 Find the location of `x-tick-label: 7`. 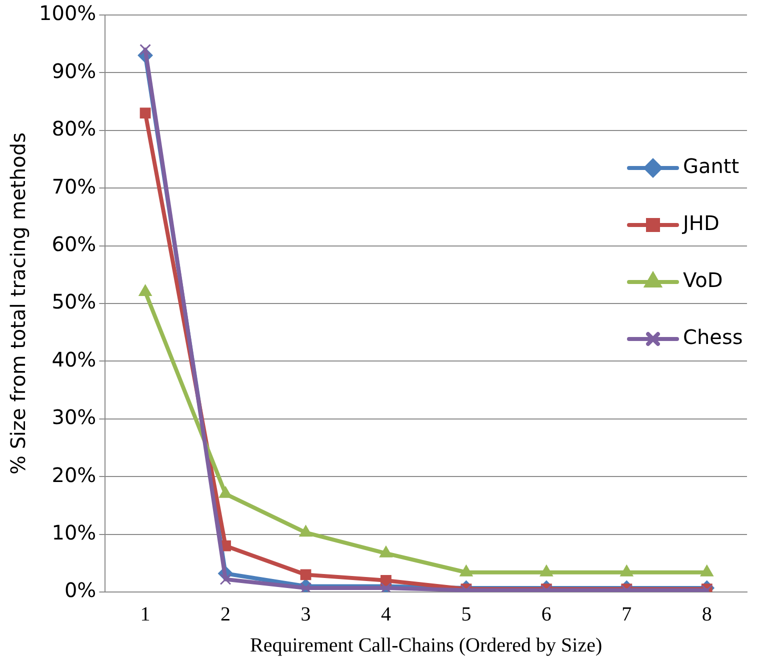

x-tick-label: 7 is located at coordinates (627, 614).